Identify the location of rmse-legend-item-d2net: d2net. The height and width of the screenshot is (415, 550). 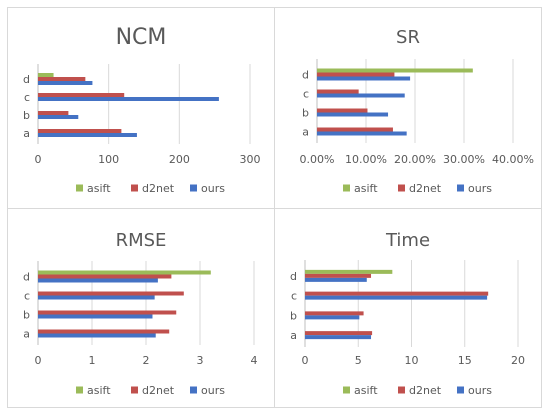
(153, 390).